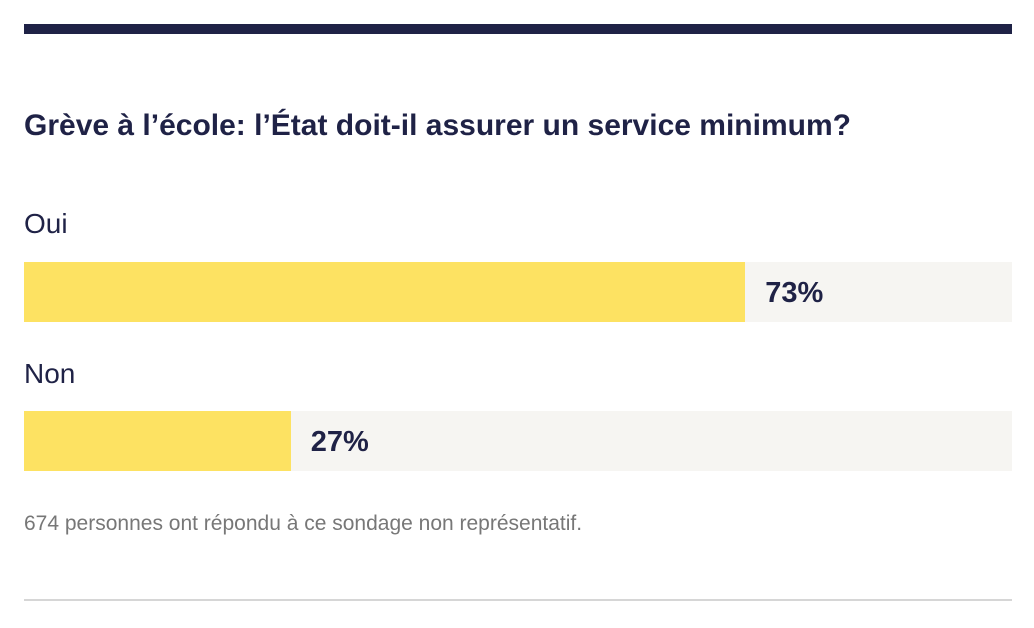  What do you see at coordinates (518, 600) in the screenshot?
I see `bottom-rule` at bounding box center [518, 600].